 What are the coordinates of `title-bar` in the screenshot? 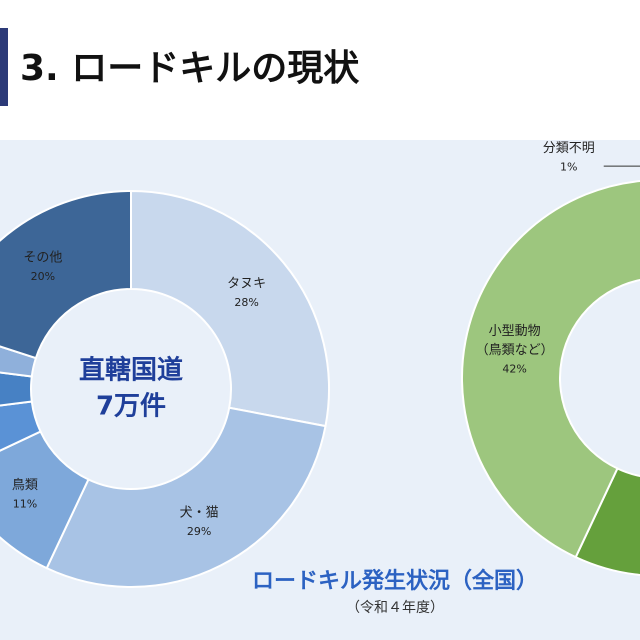 It's located at (4, 67).